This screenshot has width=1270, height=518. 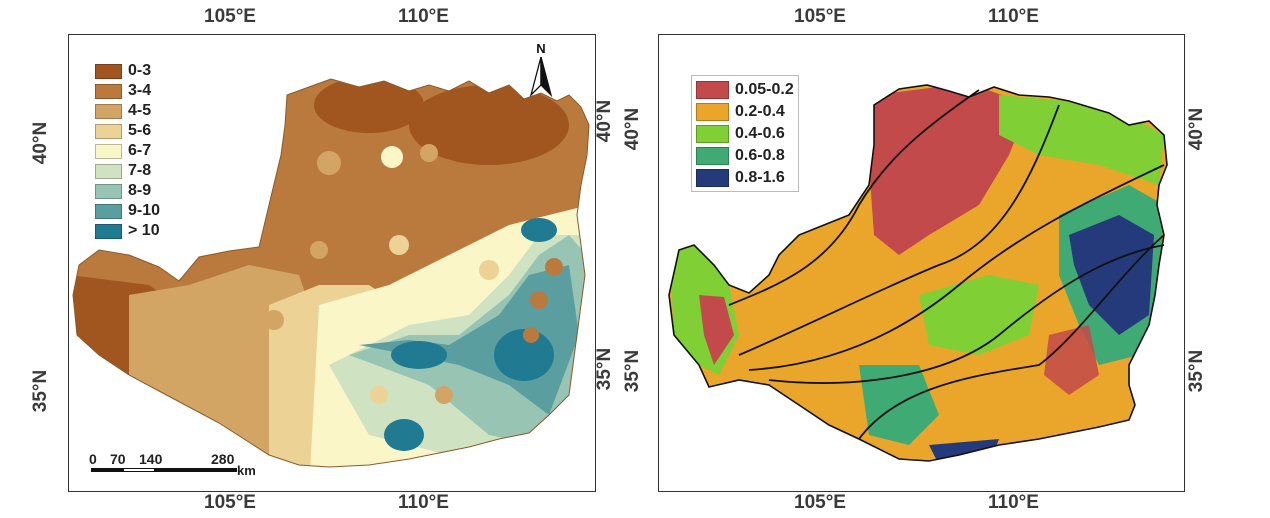 What do you see at coordinates (246, 470) in the screenshot?
I see `scale-unit: km` at bounding box center [246, 470].